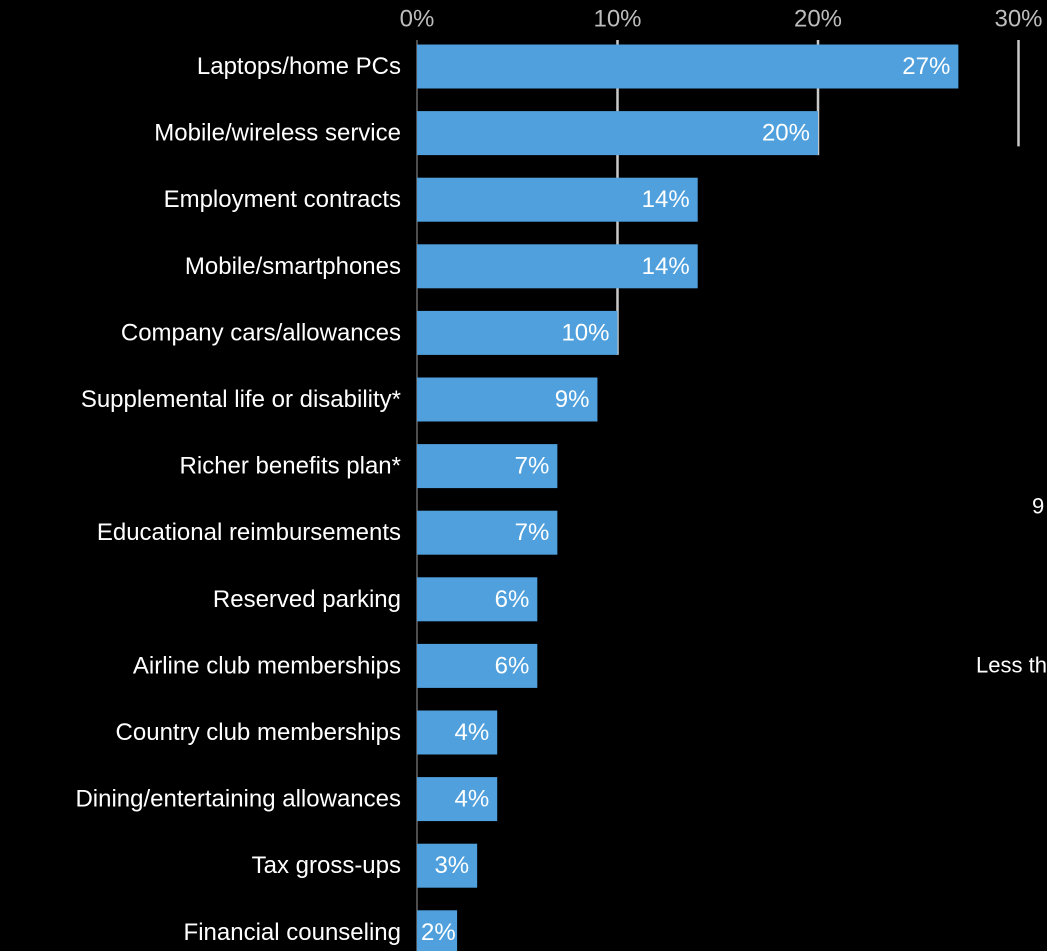 The image size is (1047, 951). Describe the element at coordinates (786, 133) in the screenshot. I see `value-label: 20%` at that location.